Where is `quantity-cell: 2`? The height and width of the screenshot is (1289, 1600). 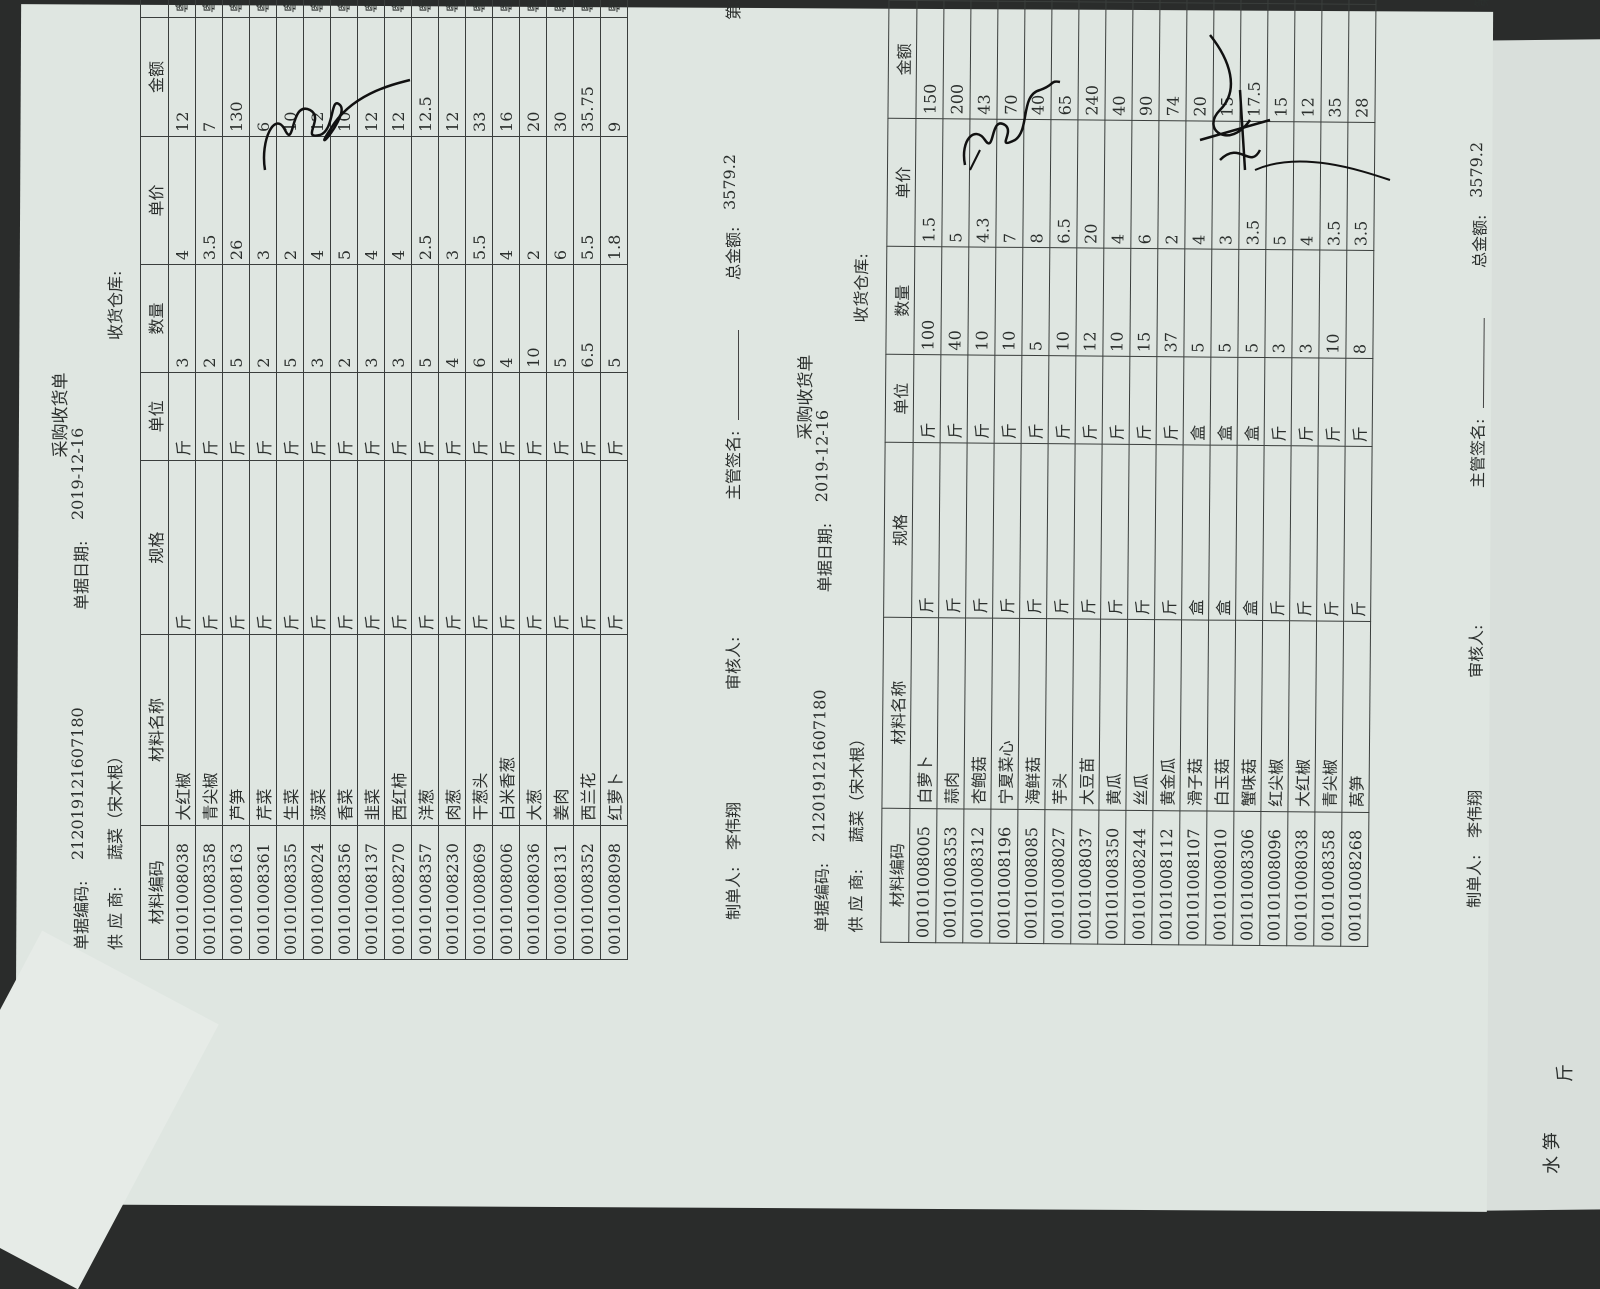
quantity-cell: 2 is located at coordinates (344, 318).